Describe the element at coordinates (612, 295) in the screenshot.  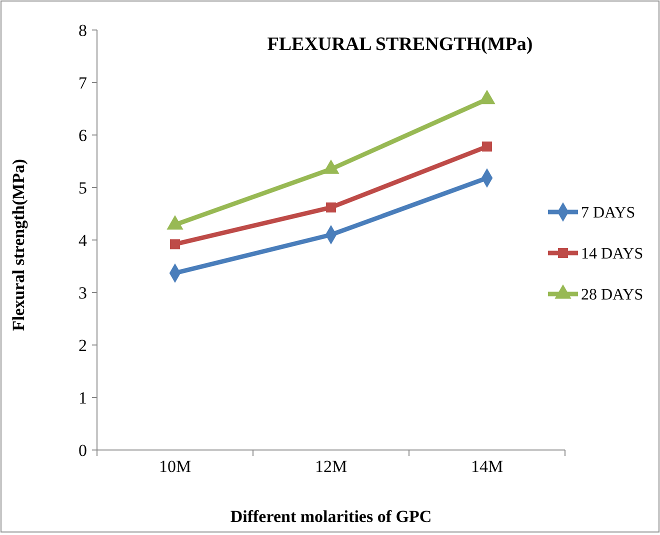
I see `legend-label: 28 DAYS` at that location.